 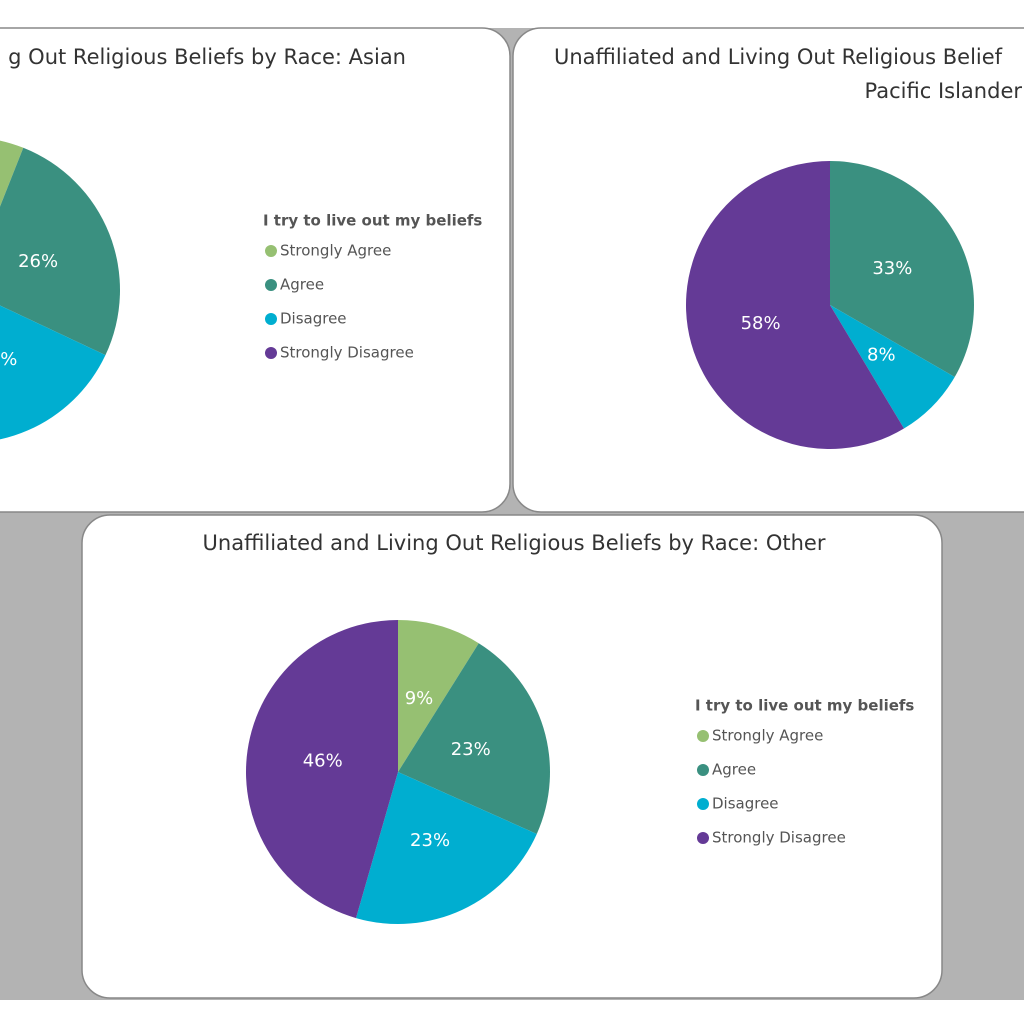 What do you see at coordinates (207, 57) in the screenshot?
I see `chart-title: g Out Religious Beliefs by Race: Asian` at bounding box center [207, 57].